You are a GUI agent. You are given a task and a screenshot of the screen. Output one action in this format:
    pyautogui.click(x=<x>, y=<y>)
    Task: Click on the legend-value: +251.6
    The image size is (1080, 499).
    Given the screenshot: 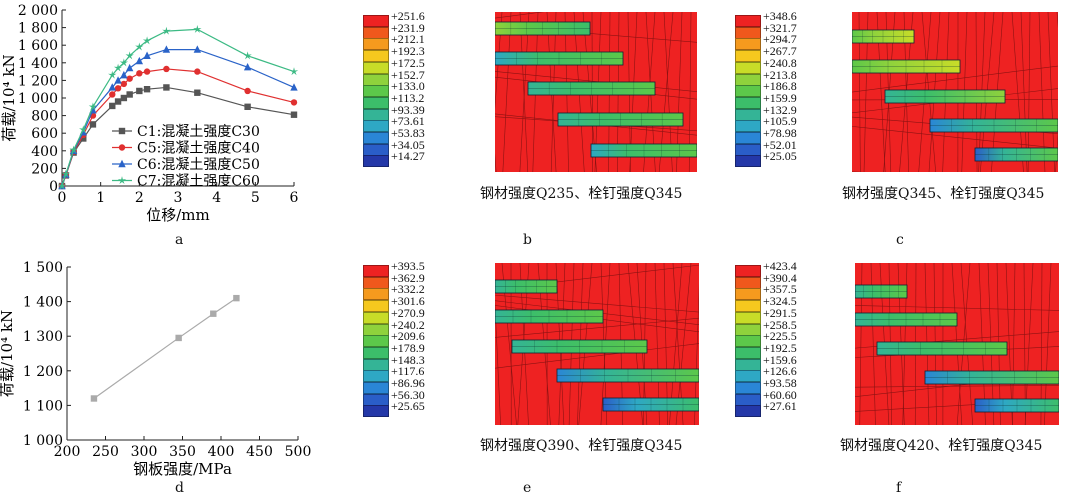 What is the action you would take?
    pyautogui.click(x=408, y=16)
    